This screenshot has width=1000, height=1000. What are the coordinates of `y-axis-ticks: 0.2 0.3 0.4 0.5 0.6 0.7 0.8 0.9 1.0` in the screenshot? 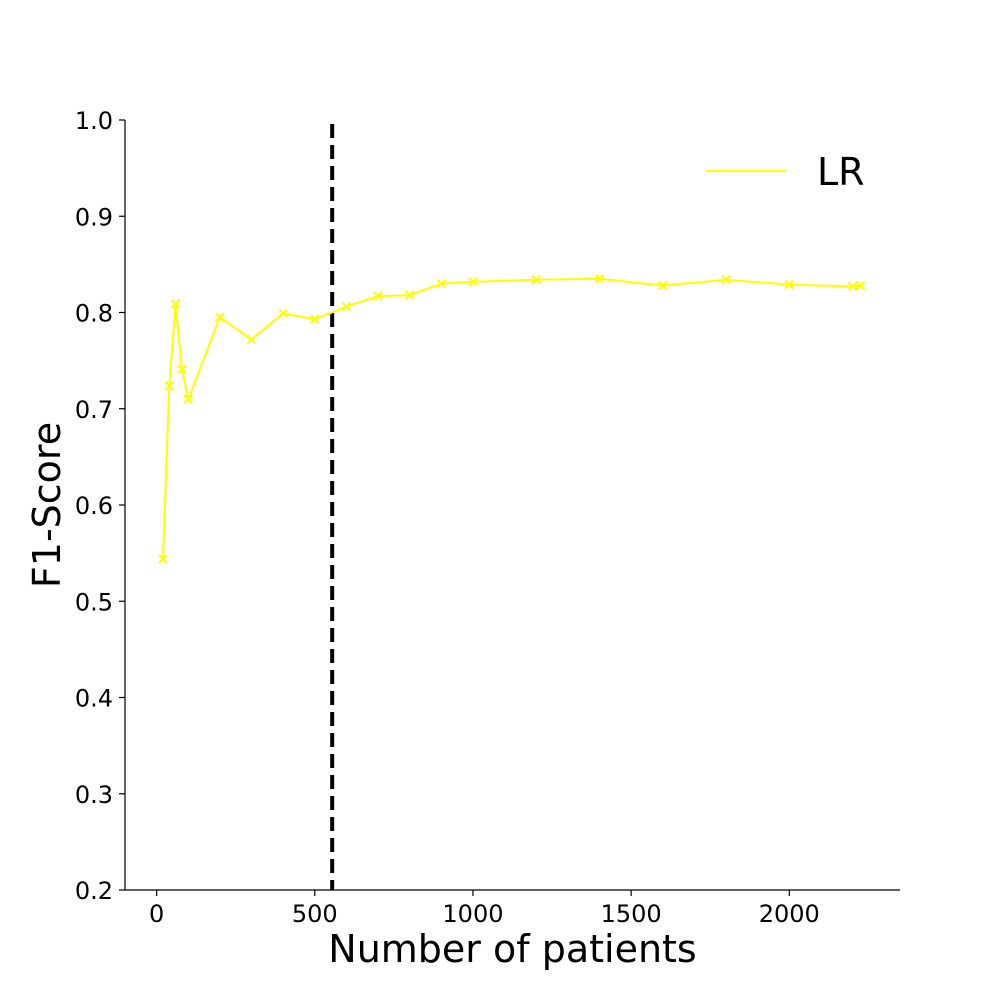 It's located at (100, 506).